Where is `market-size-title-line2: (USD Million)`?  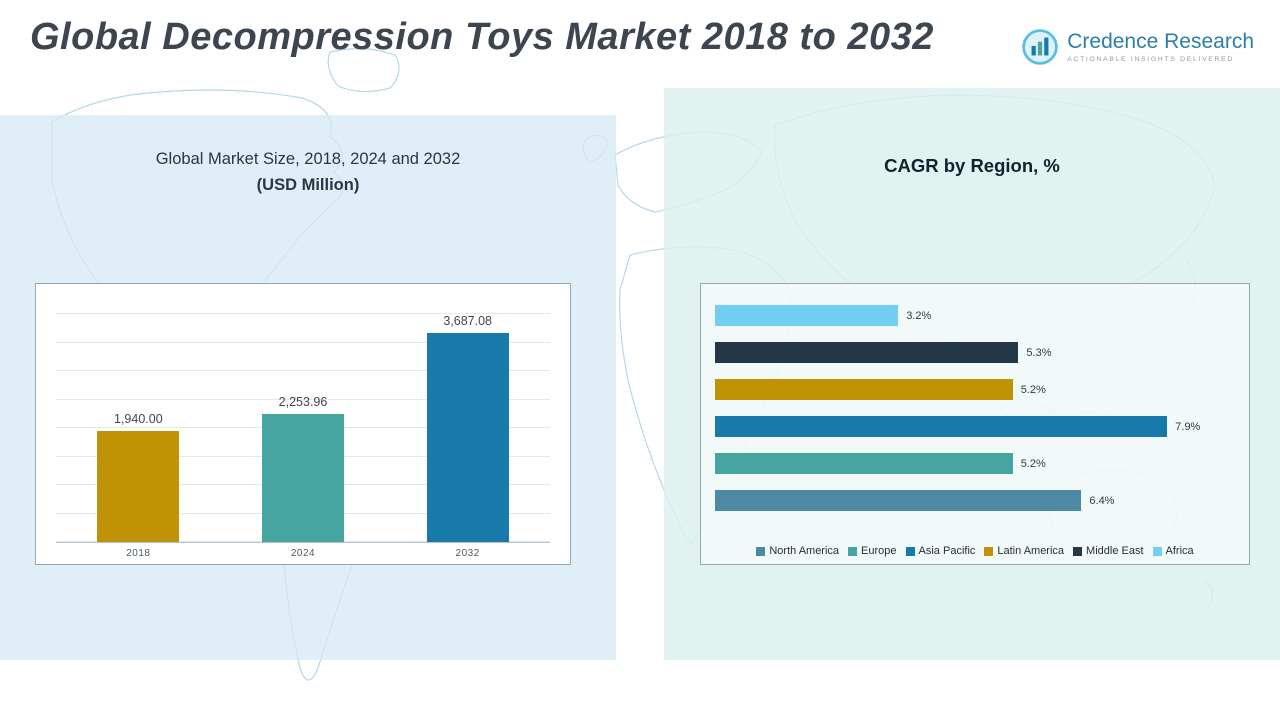
market-size-title-line2: (USD Million) is located at coordinates (308, 185).